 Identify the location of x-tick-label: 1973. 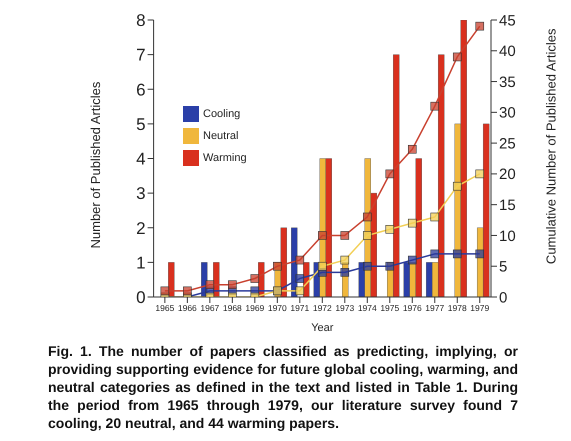
(345, 308).